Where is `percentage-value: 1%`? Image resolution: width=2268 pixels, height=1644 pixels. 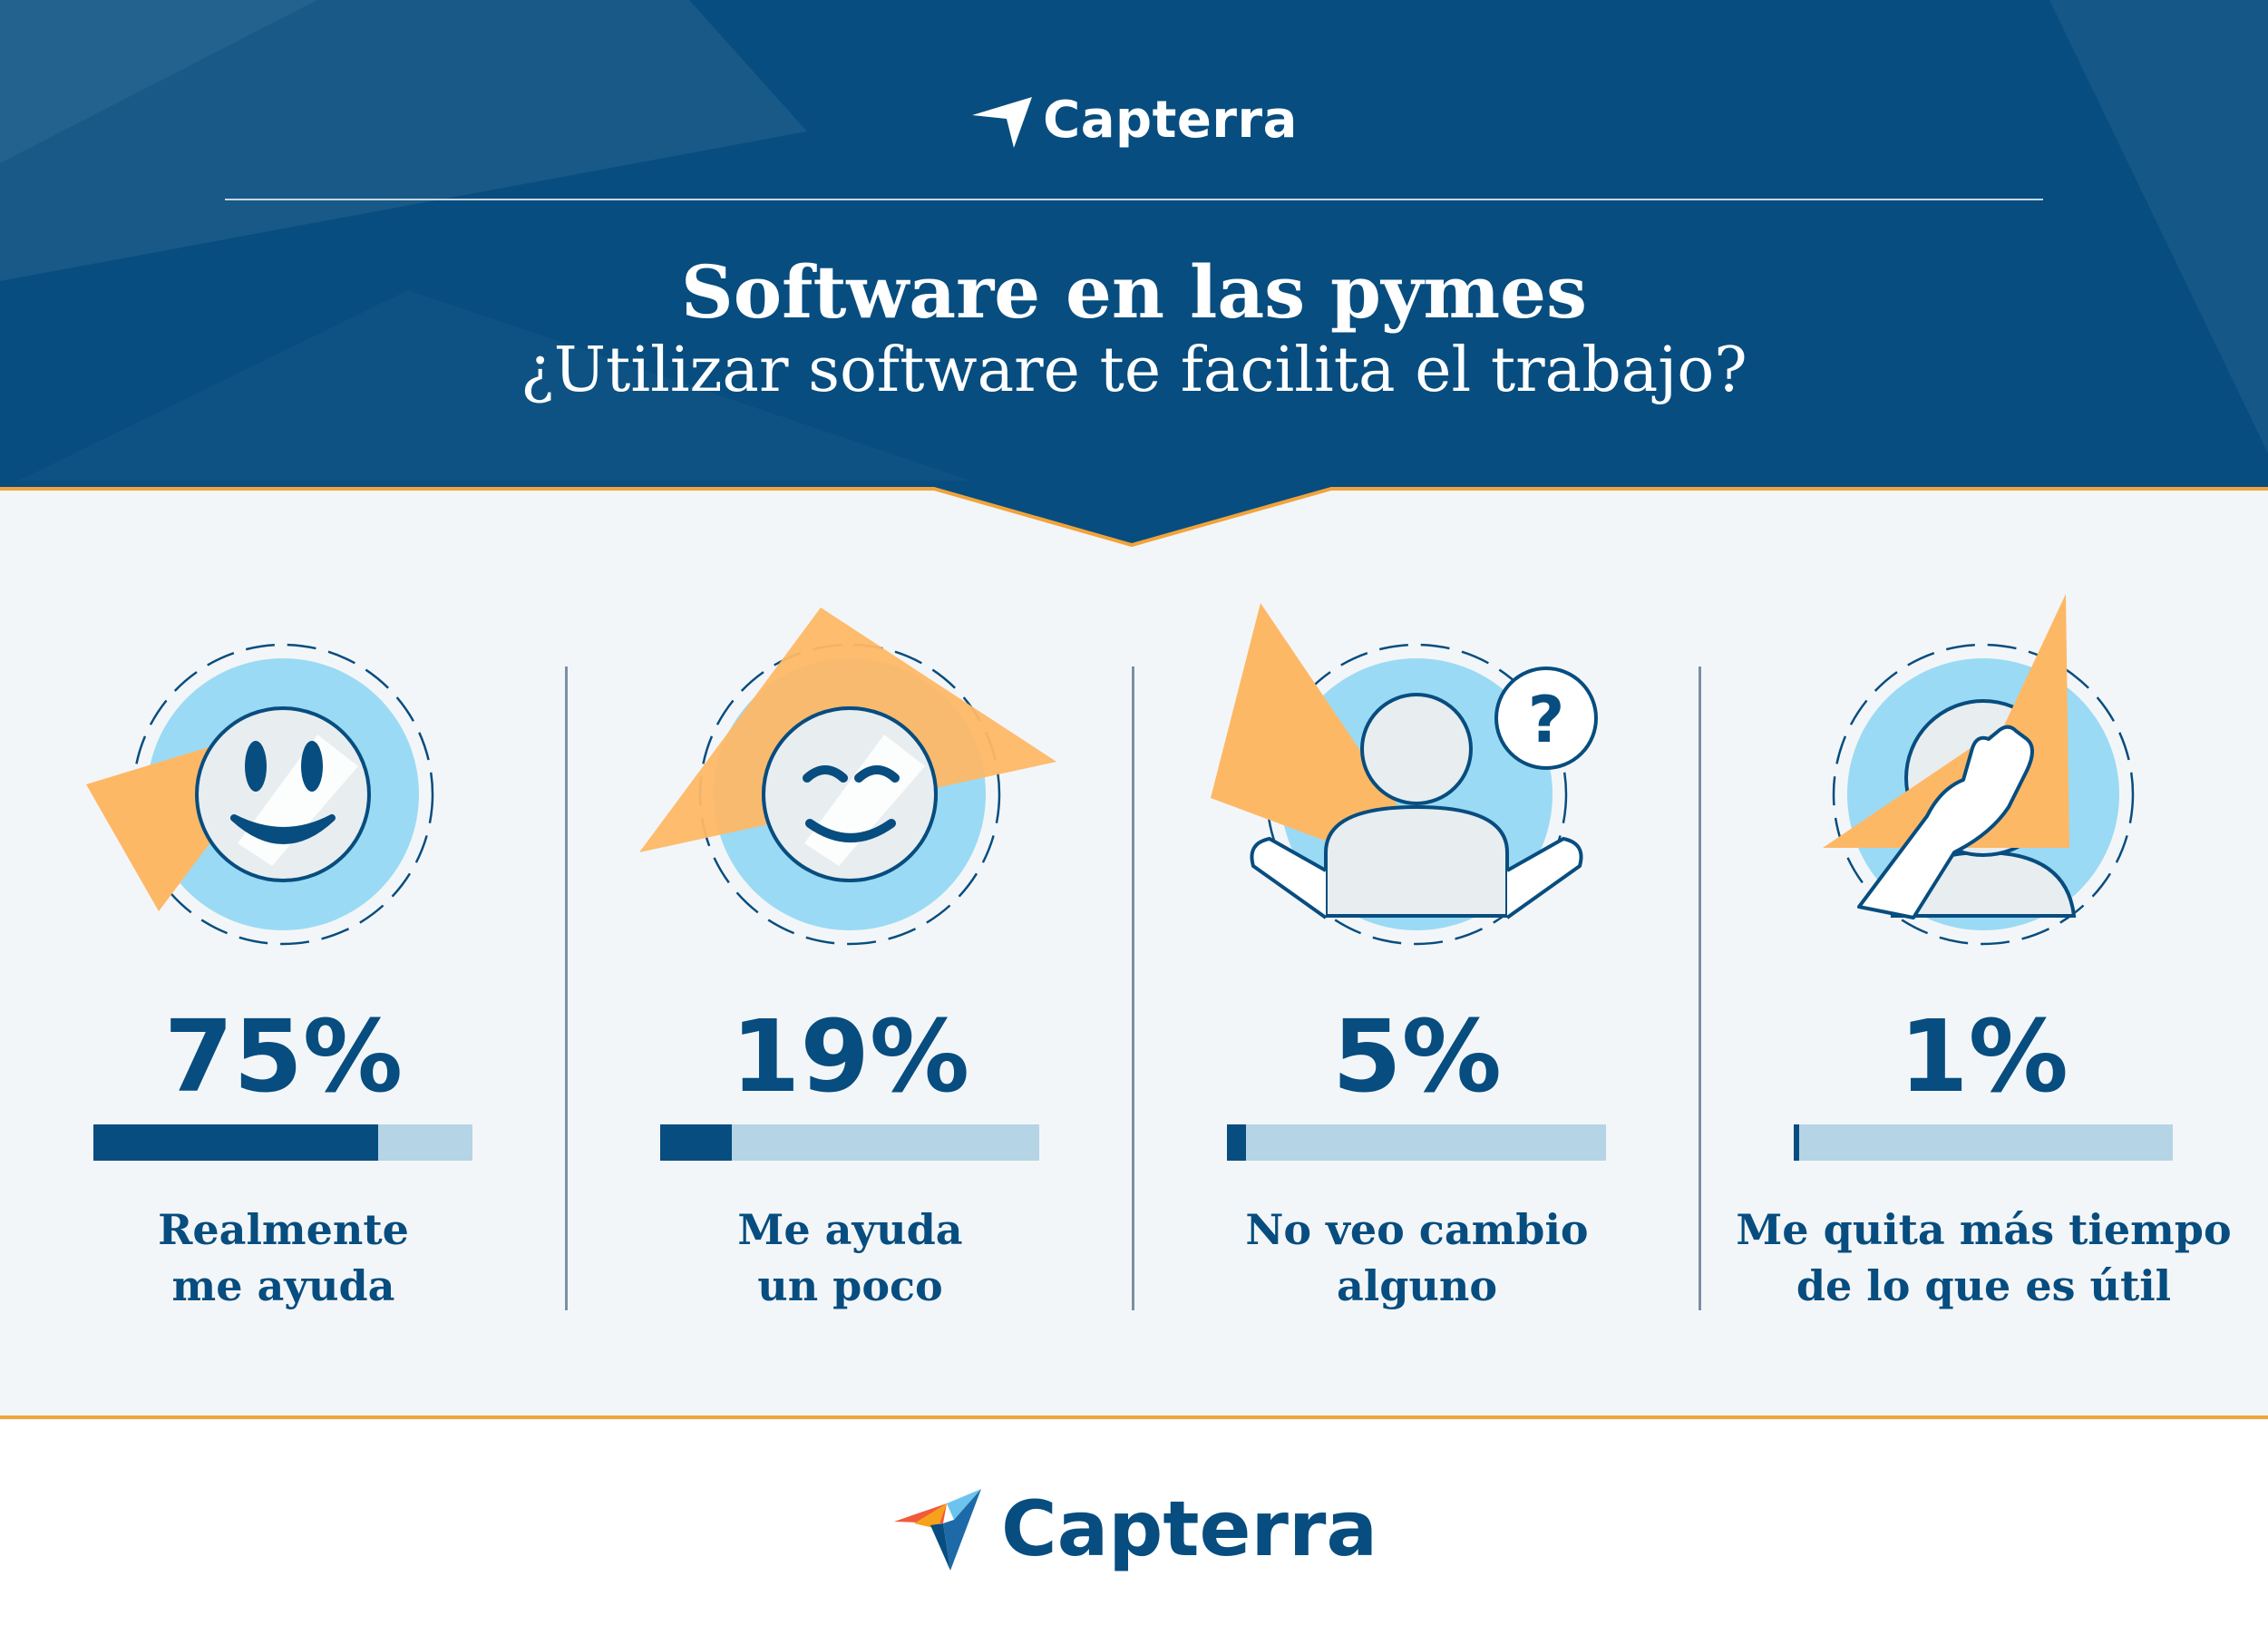 percentage-value: 1% is located at coordinates (1983, 1056).